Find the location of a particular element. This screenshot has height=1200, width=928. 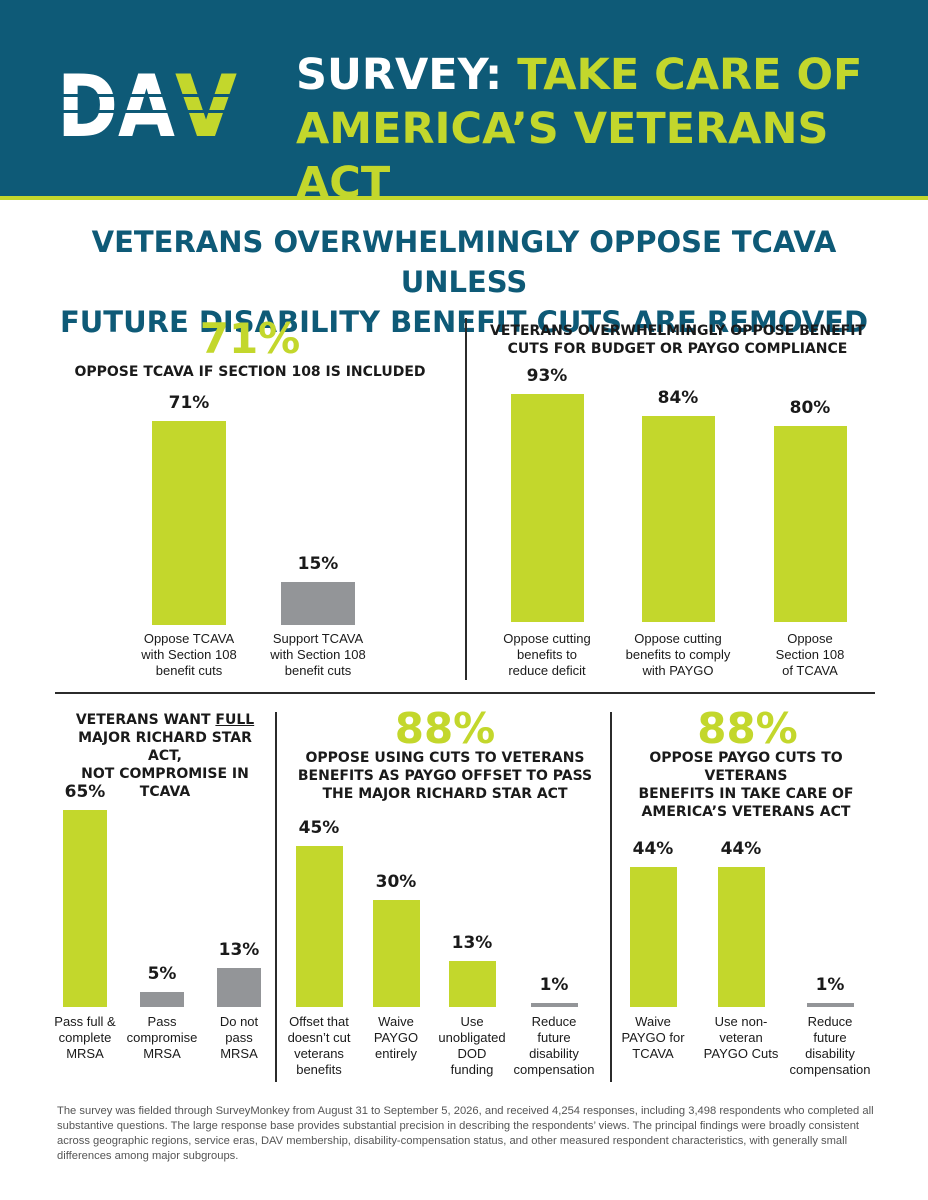

bar-category-label: Oppose Section 108 of TCAVA is located at coordinates (810, 654).